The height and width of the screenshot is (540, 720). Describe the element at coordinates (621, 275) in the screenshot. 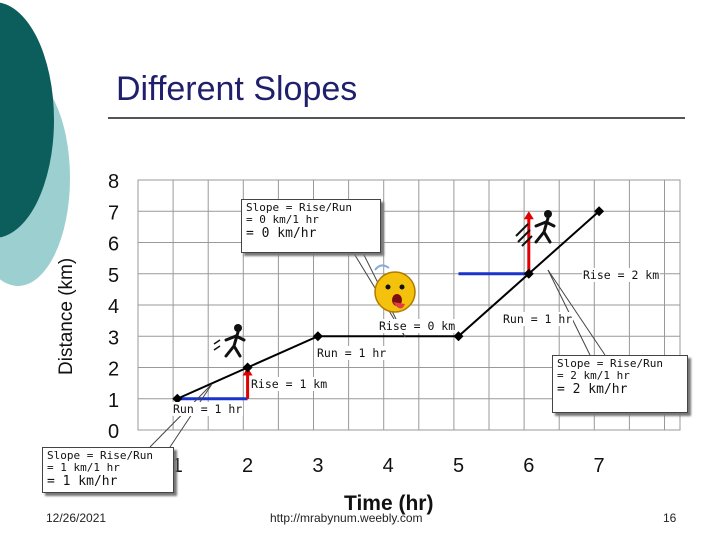

I see `rise-label-2: Rise = 2 km` at that location.